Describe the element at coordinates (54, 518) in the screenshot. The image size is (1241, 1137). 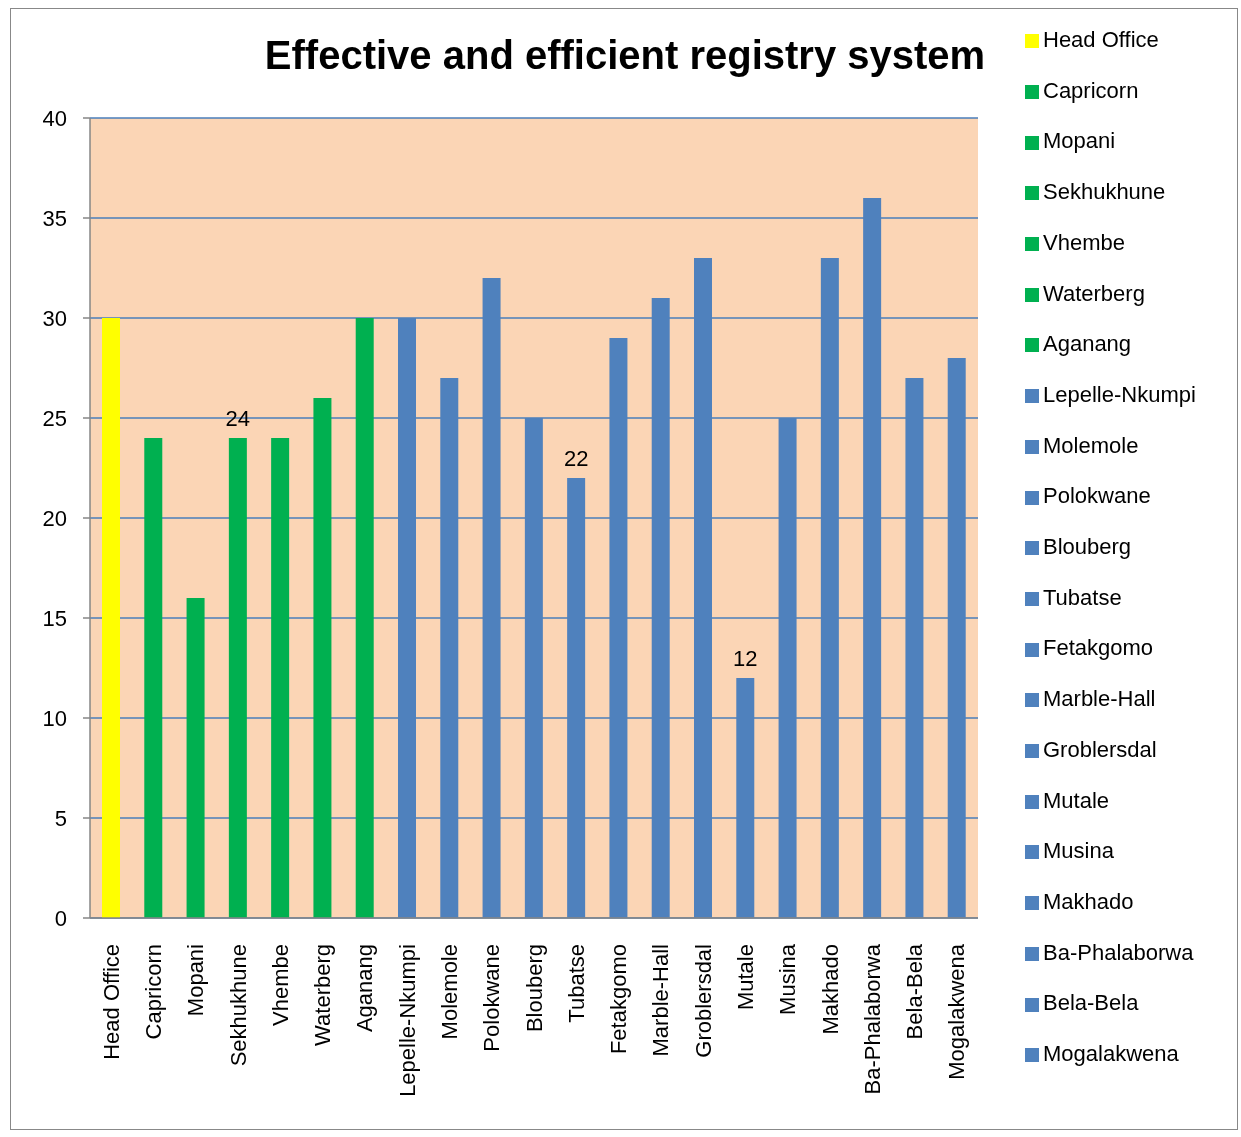
I see `y-tick-label: 20` at that location.